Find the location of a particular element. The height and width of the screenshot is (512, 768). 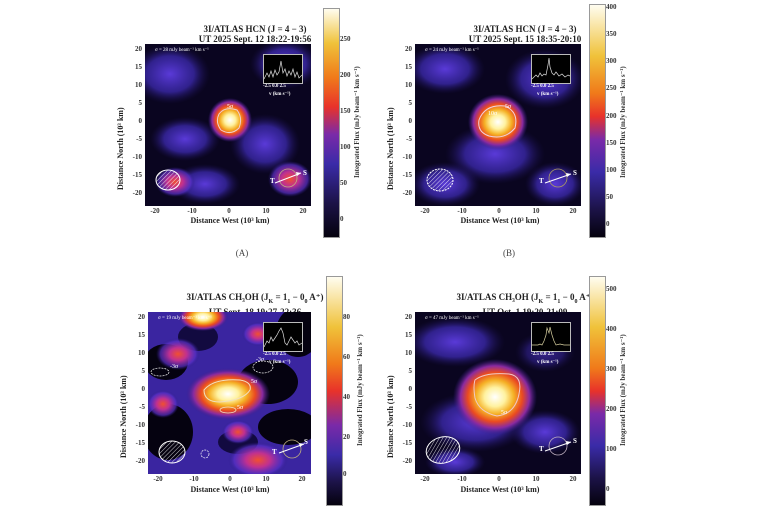

panel-d-title-line1: 3I/ATLAS CH₃OH (JK = 11 − 00 A⁺) is located at coordinates (525, 299).